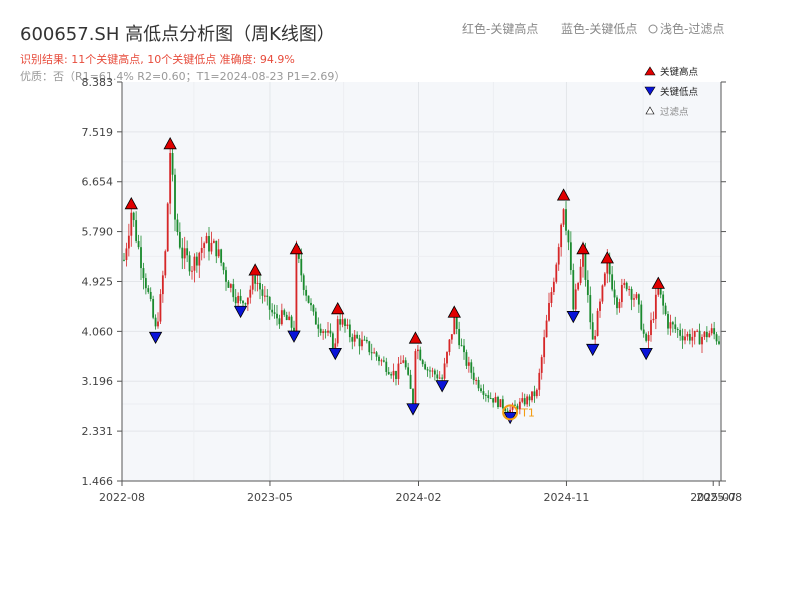  Describe the element at coordinates (98, 481) in the screenshot. I see `y-tick-label: 1.466` at that location.